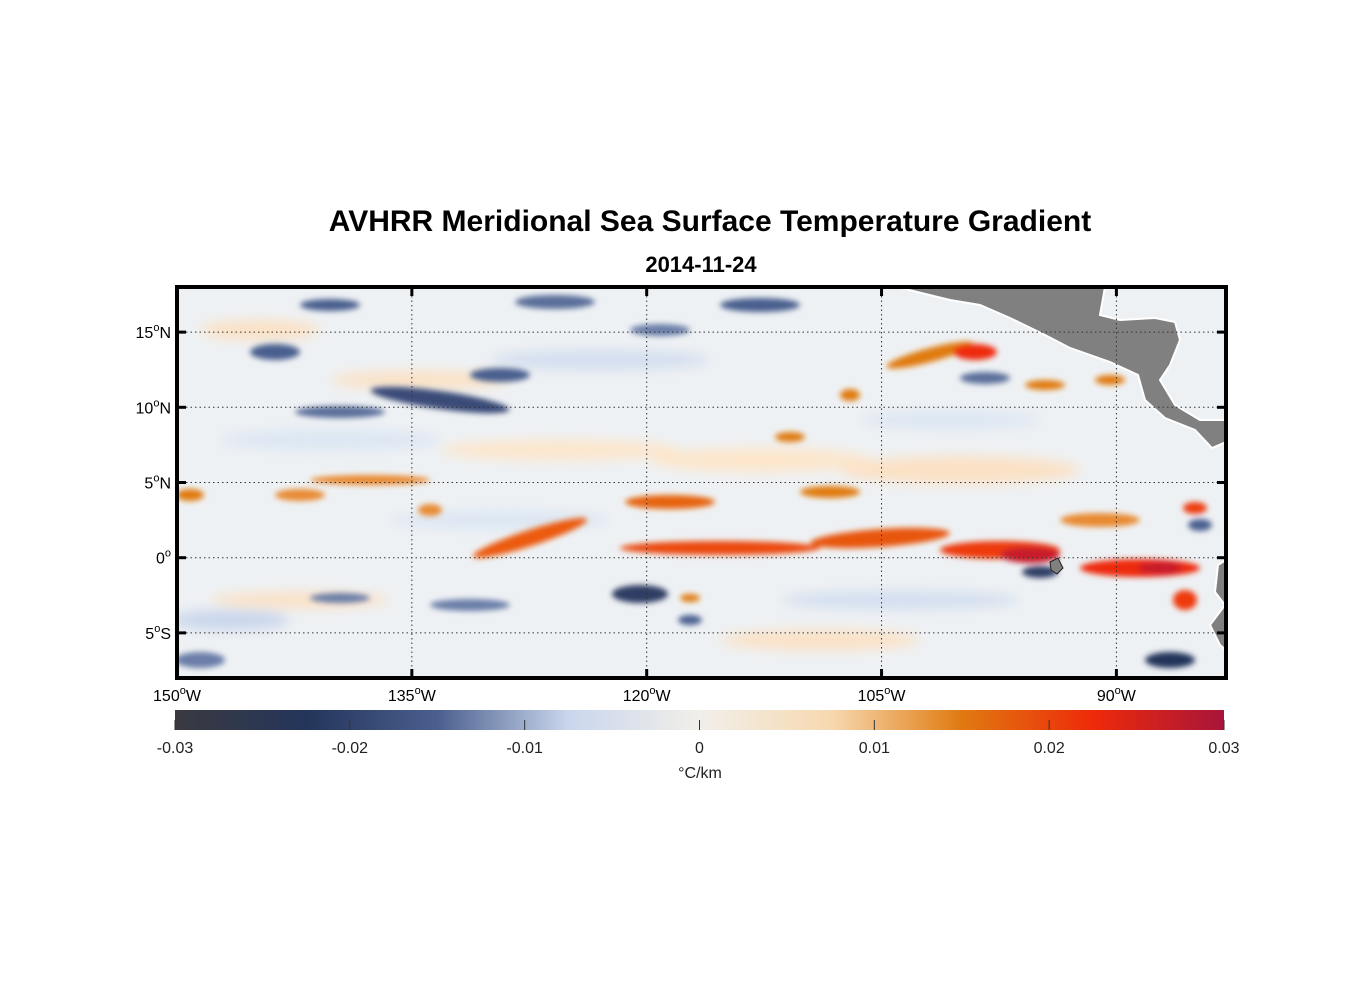  Describe the element at coordinates (1224, 748) in the screenshot. I see `colorbar-tick-label: 0.03` at that location.